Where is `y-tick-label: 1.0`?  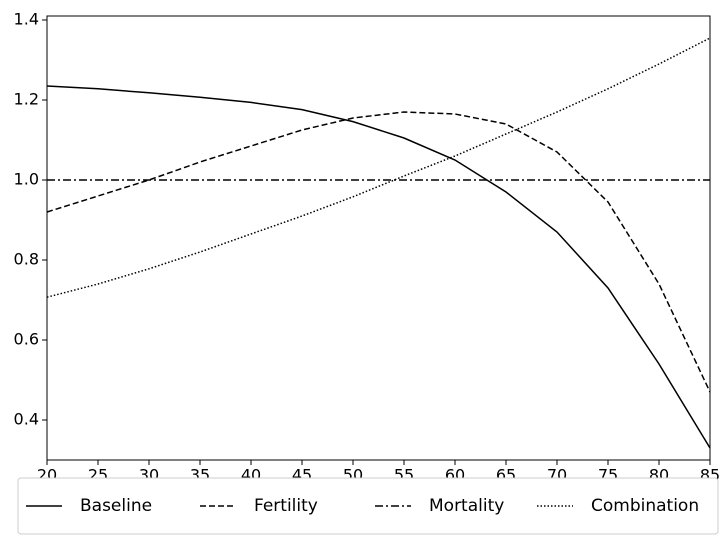 y-tick-label: 1.0 is located at coordinates (26, 179).